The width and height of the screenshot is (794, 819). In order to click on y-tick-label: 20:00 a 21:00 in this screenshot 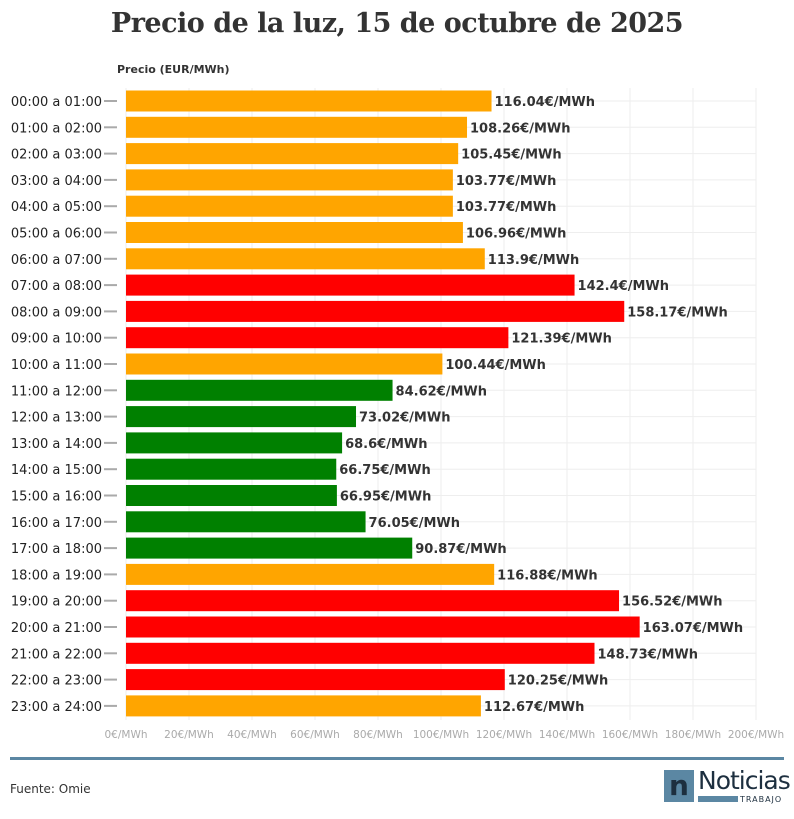, I will do `click(56, 628)`.